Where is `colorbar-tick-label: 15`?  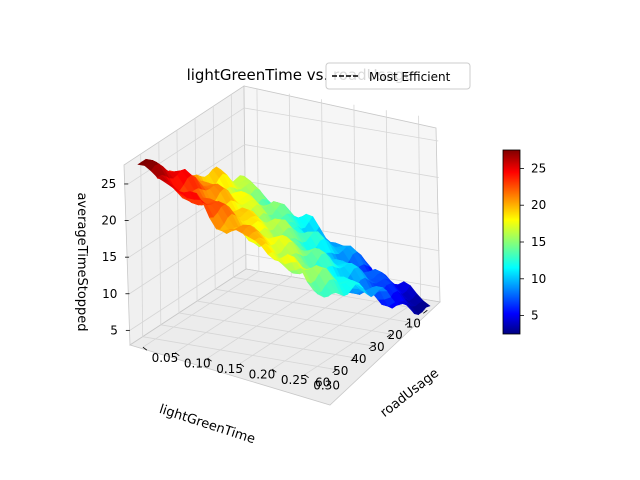
colorbar-tick-label: 15 is located at coordinates (538, 242).